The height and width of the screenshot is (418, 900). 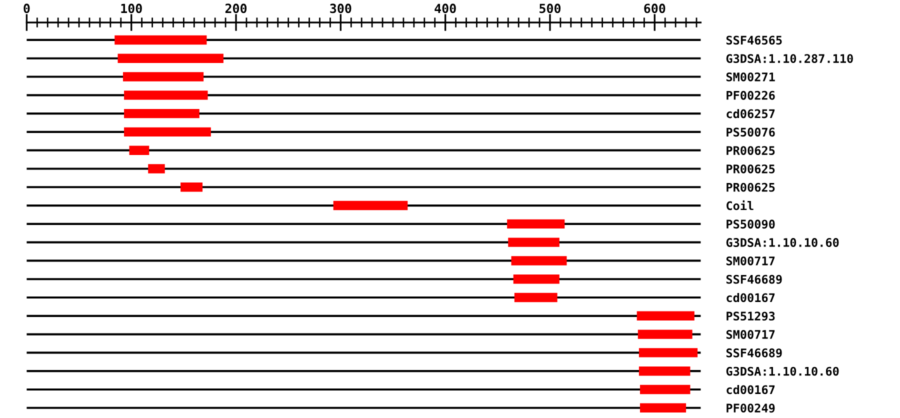 What do you see at coordinates (789, 59) in the screenshot?
I see `y-tick-label: G3DSA:1.10.287.110` at bounding box center [789, 59].